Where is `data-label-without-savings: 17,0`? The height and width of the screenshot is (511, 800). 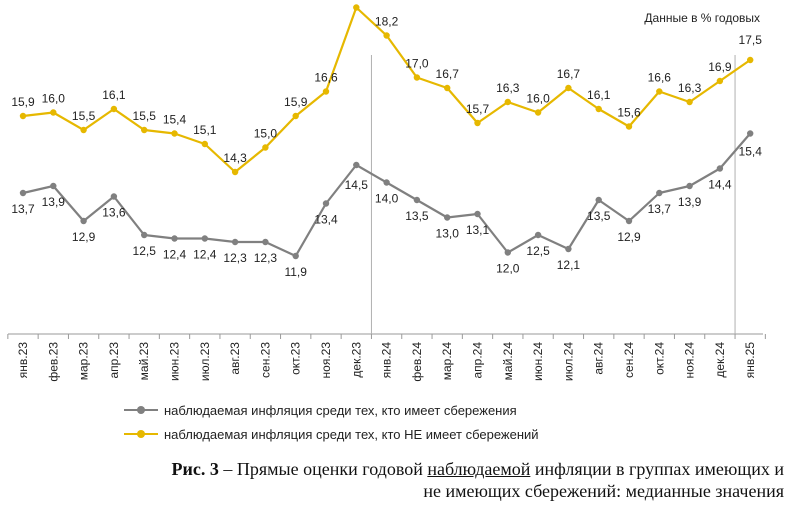 data-label-without-savings: 17,0 is located at coordinates (417, 64).